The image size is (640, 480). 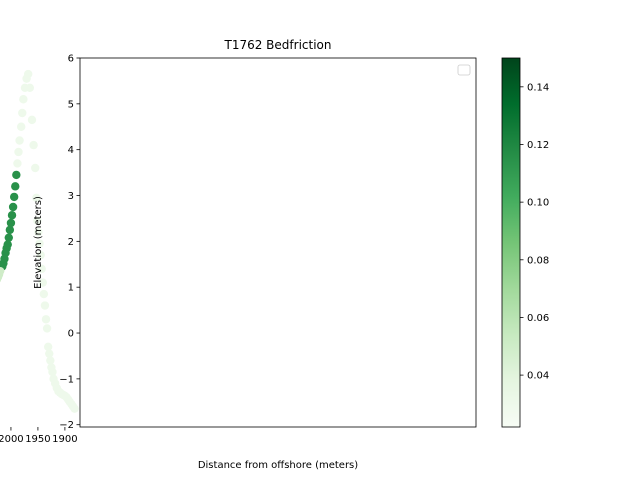 What do you see at coordinates (12, 439) in the screenshot?
I see `x-tick-label: 2000` at bounding box center [12, 439].